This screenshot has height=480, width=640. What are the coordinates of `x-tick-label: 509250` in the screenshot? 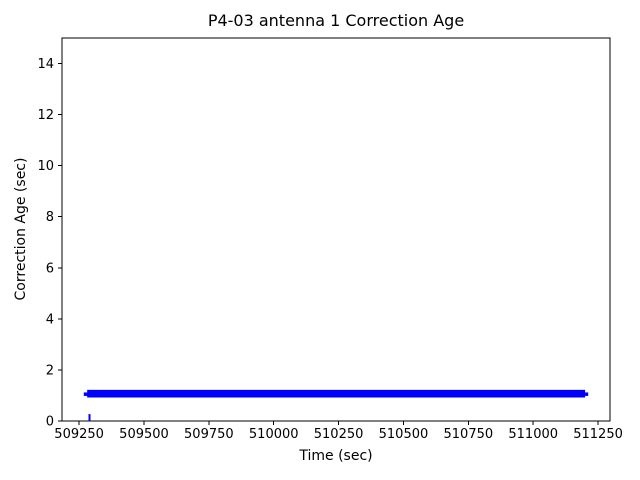 It's located at (79, 434).